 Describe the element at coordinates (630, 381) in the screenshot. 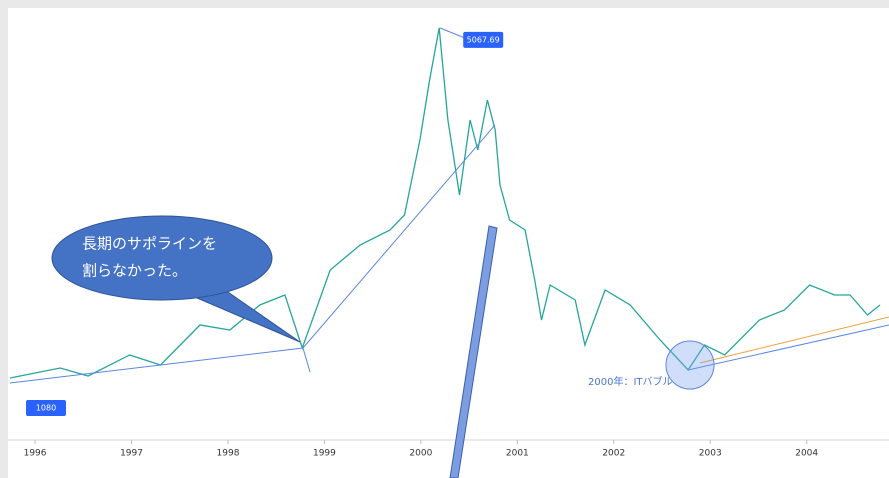

I see `annotation: 2000年：ITバブル` at that location.